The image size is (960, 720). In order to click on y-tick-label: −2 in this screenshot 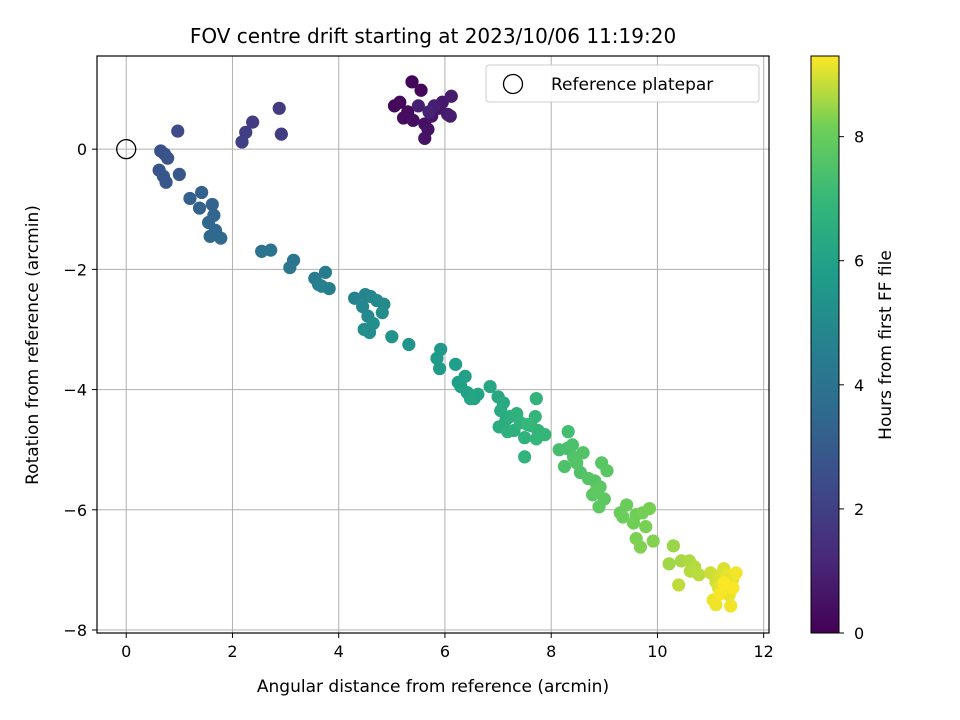, I will do `click(75, 269)`.